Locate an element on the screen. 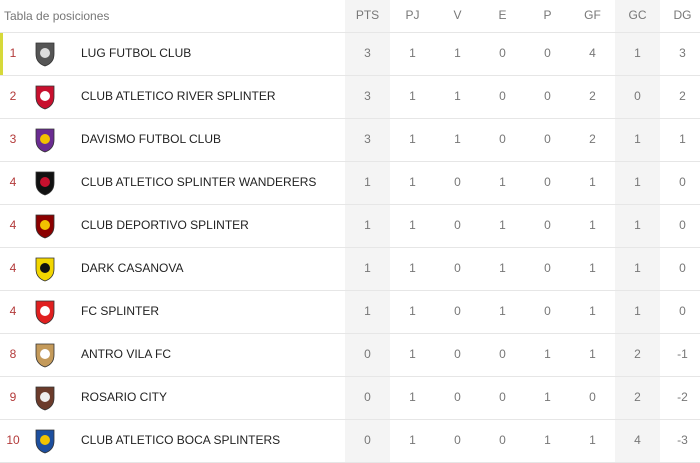 The height and width of the screenshot is (463, 700). table-row: 3 DAVISMO FUTBOL CLUB 3 1 1 0 0 2 1 1 is located at coordinates (350, 140).